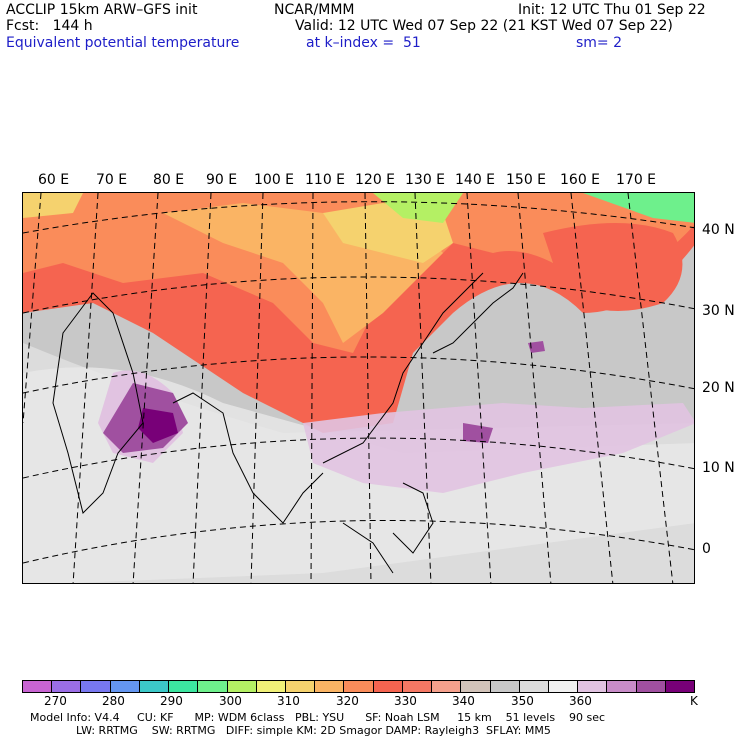  What do you see at coordinates (706, 549) in the screenshot?
I see `lat-label: 0` at bounding box center [706, 549].